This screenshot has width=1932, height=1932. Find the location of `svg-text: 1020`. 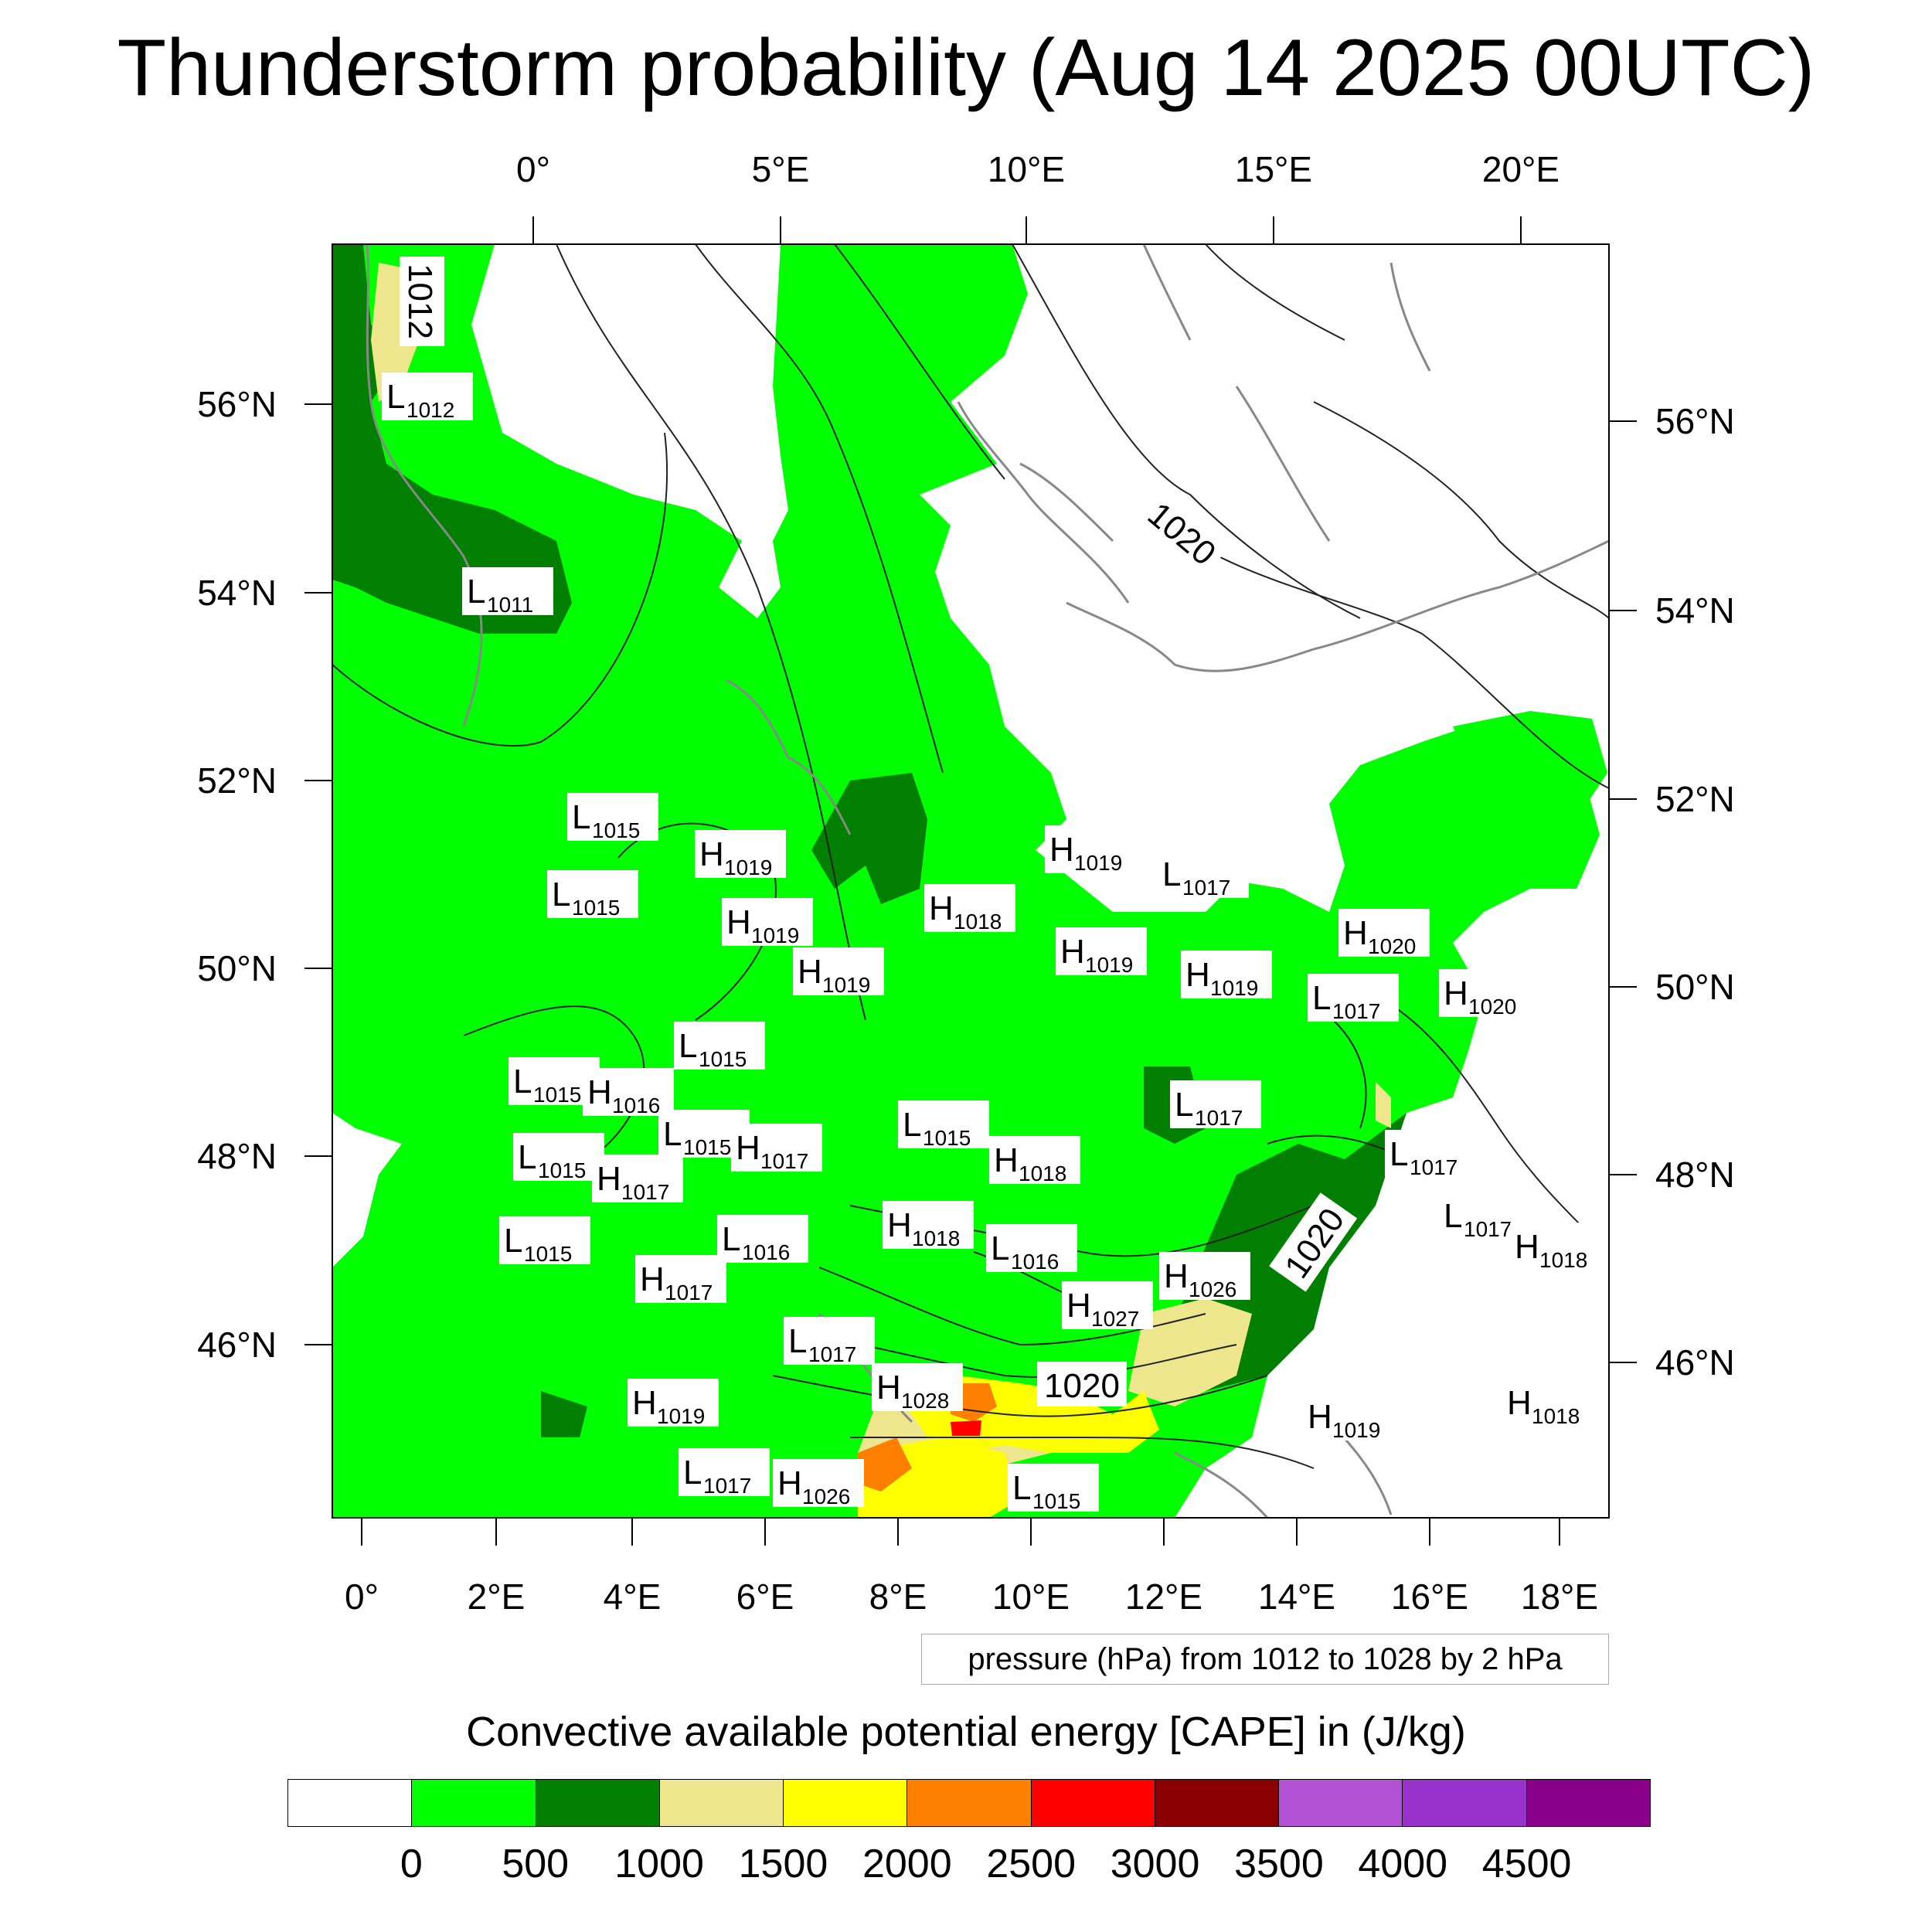

svg-text: 1020 is located at coordinates (1492, 1007).